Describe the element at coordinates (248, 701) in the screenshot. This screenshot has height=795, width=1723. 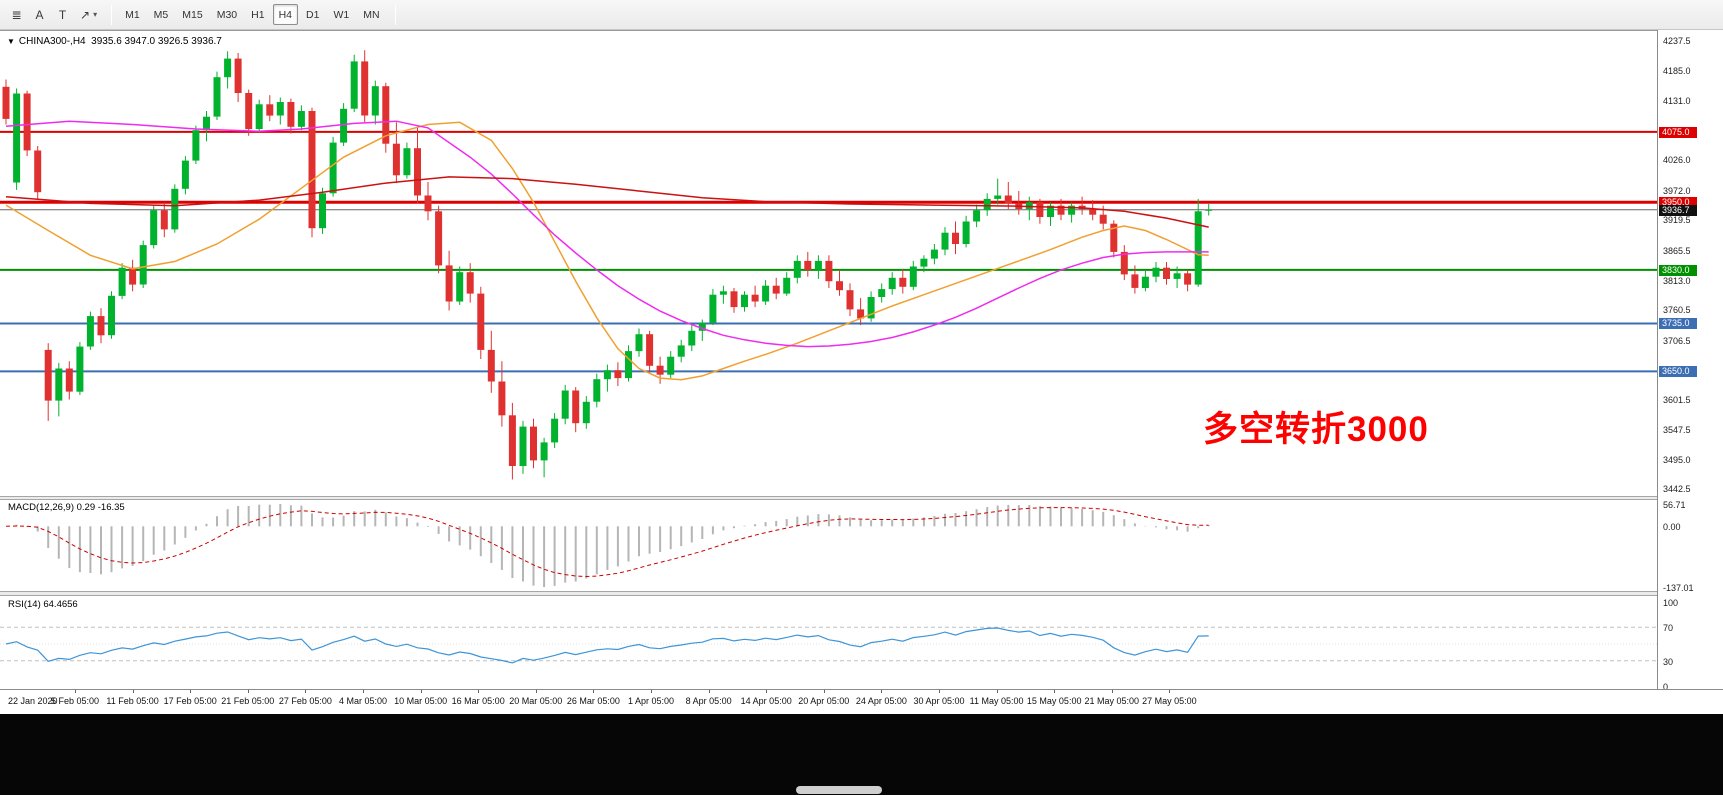
I see `time-axis-label: 21 Feb 05:00` at that location.